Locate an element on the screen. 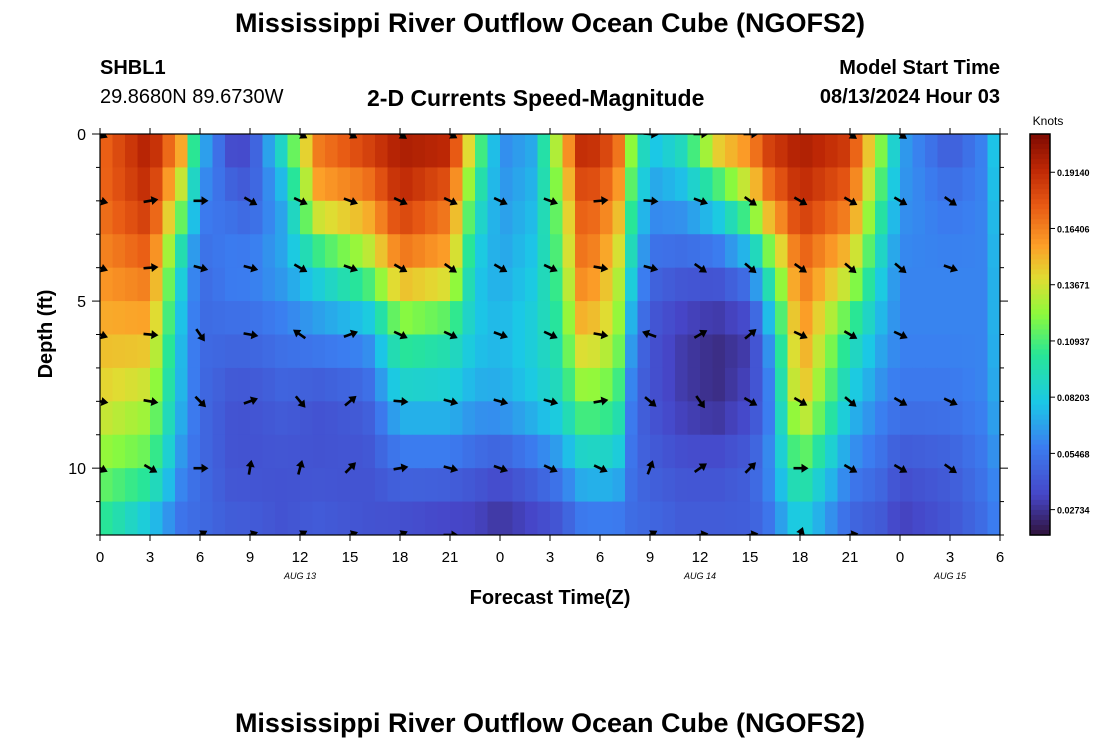 Image resolution: width=1100 pixels, height=750 pixels. y-tick-label: 0 is located at coordinates (81, 135).